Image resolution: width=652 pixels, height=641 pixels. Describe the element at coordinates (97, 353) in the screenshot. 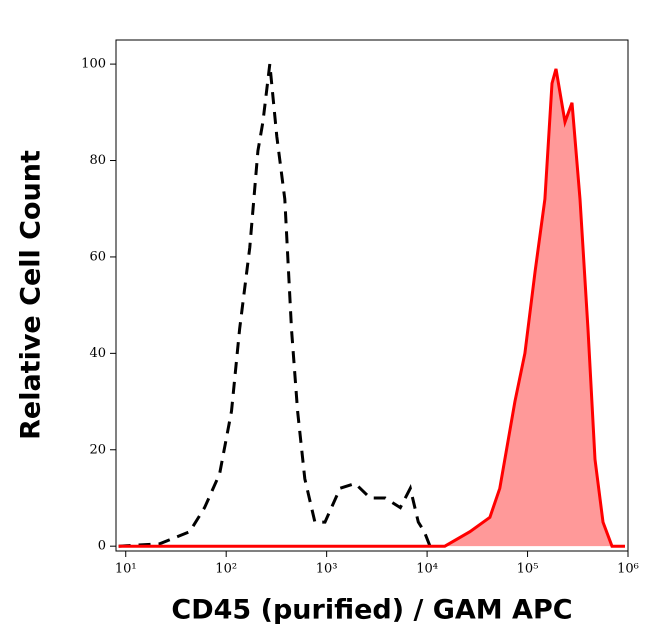

I see `y-tick-label: 40` at that location.